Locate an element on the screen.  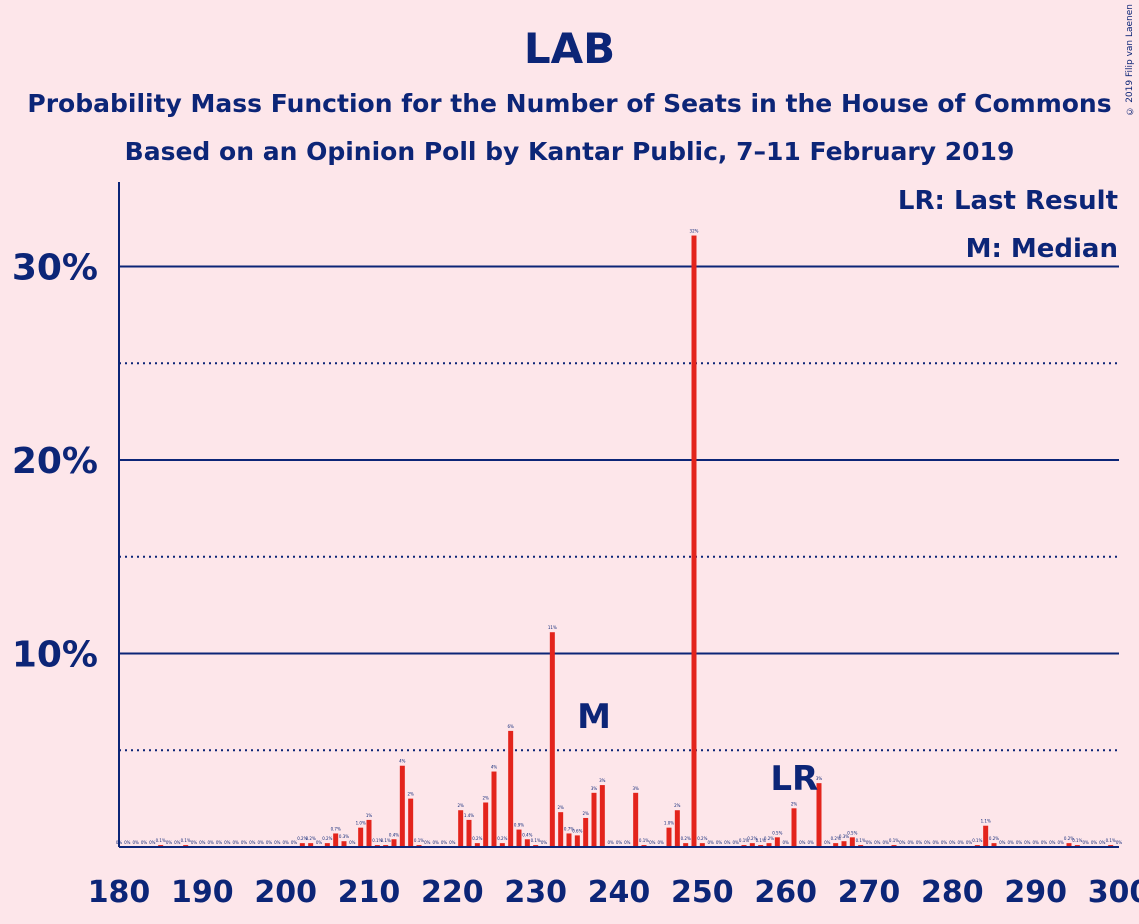
bar-value-label: 0.6% is located at coordinates (577, 830).